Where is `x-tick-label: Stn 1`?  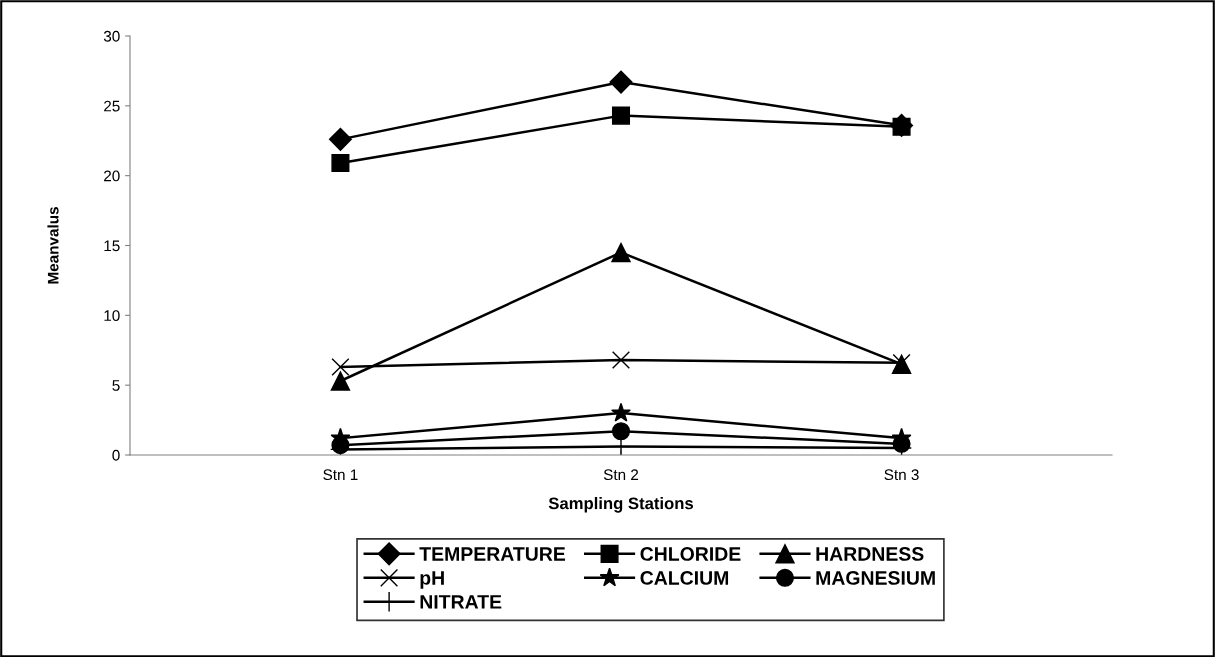 x-tick-label: Stn 1 is located at coordinates (340, 475).